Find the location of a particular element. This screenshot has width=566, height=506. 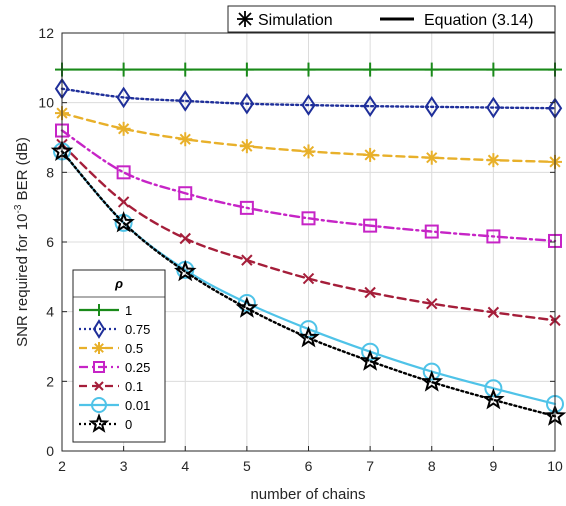

x-axis-title: number of chains is located at coordinates (307, 494).